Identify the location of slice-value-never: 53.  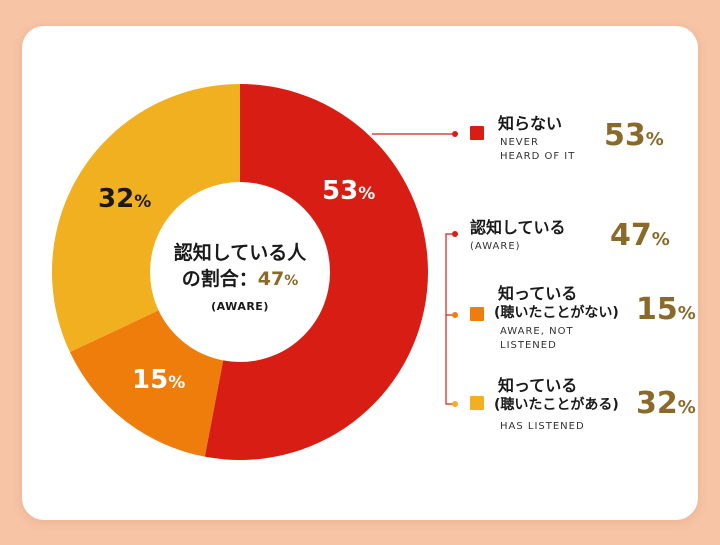
(340, 191).